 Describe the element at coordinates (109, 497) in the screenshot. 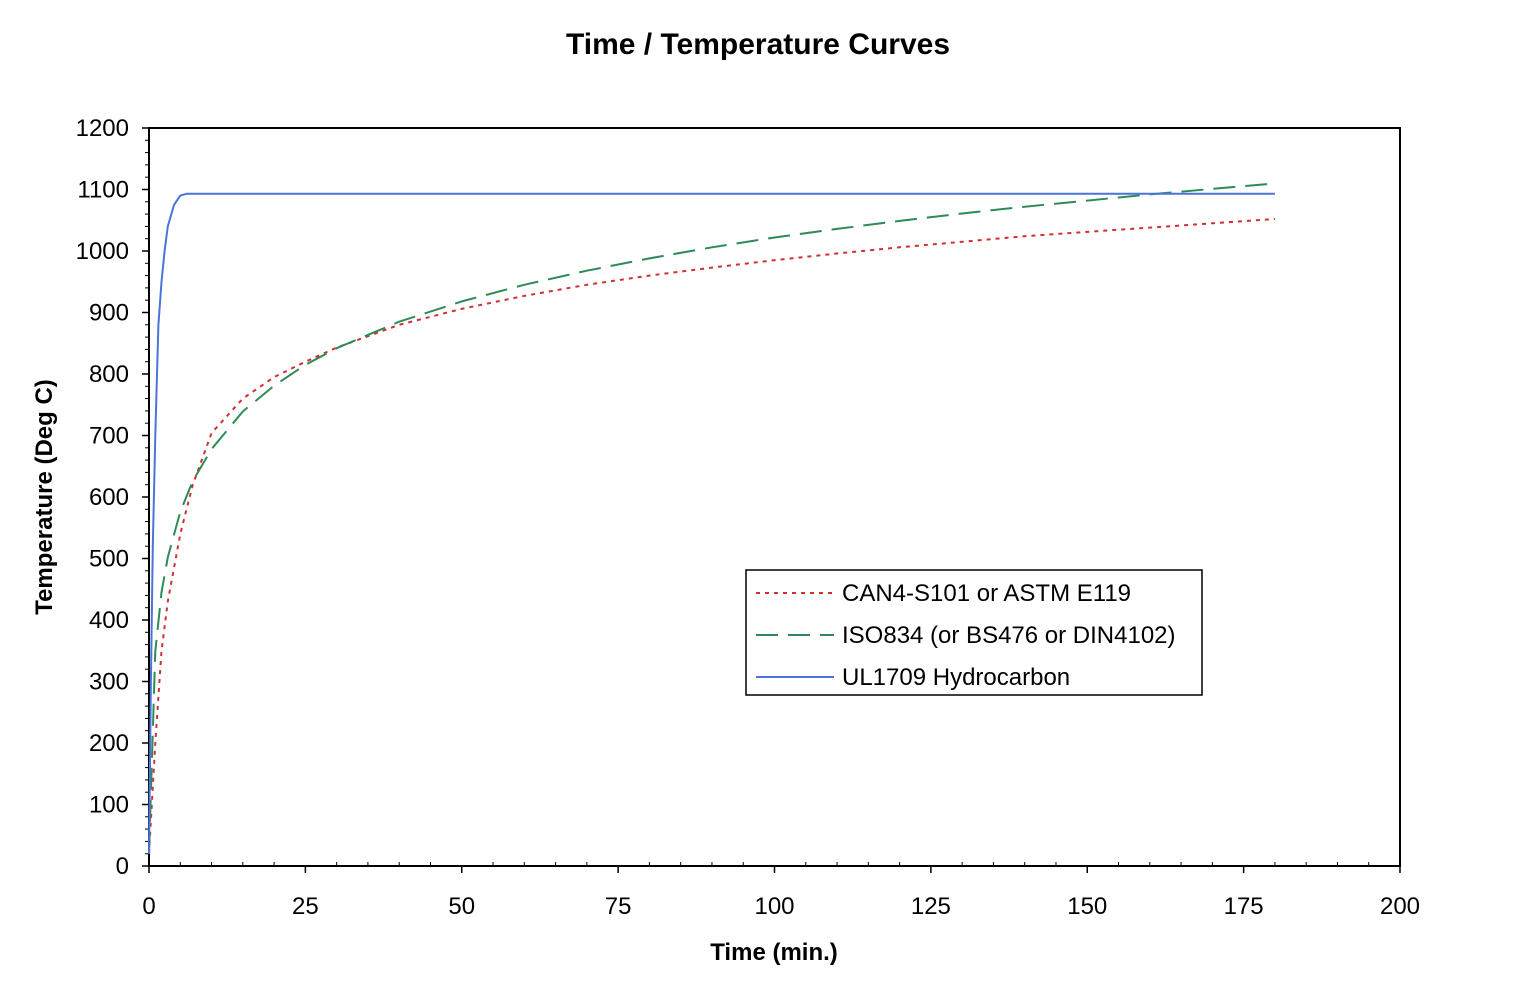

I see `y-tick-label: 600` at that location.